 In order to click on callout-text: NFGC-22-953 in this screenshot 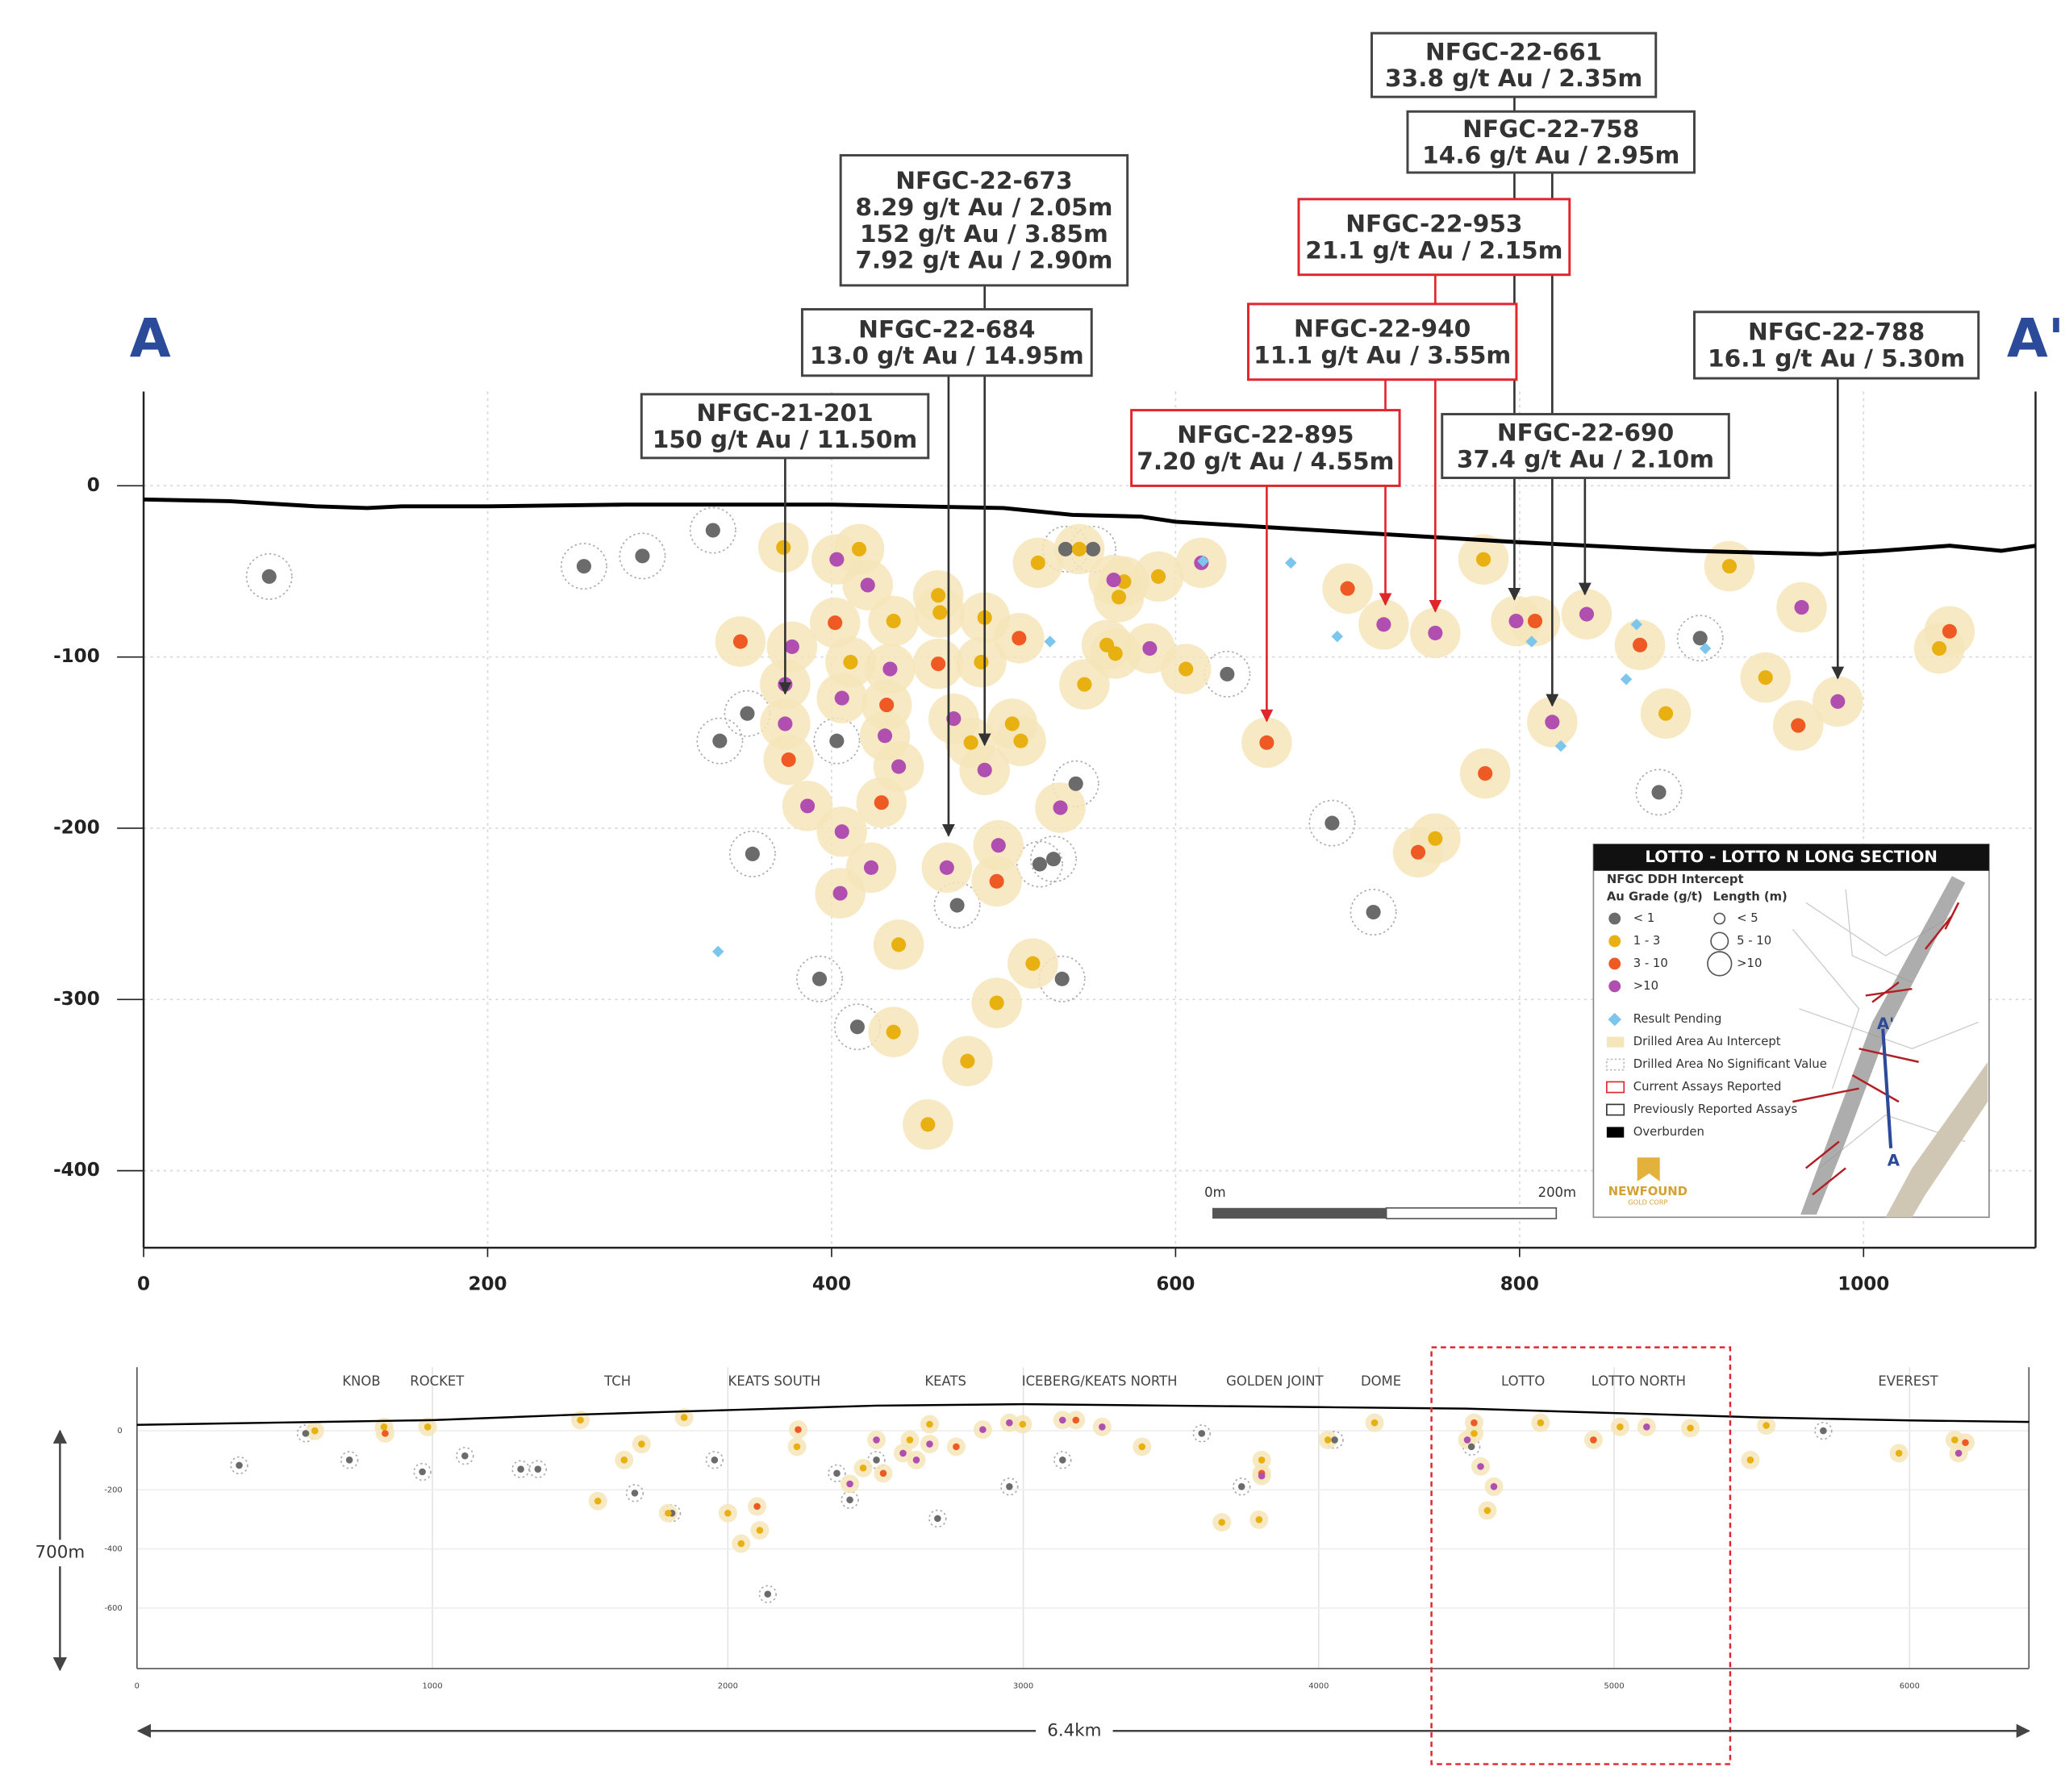, I will do `click(1433, 224)`.